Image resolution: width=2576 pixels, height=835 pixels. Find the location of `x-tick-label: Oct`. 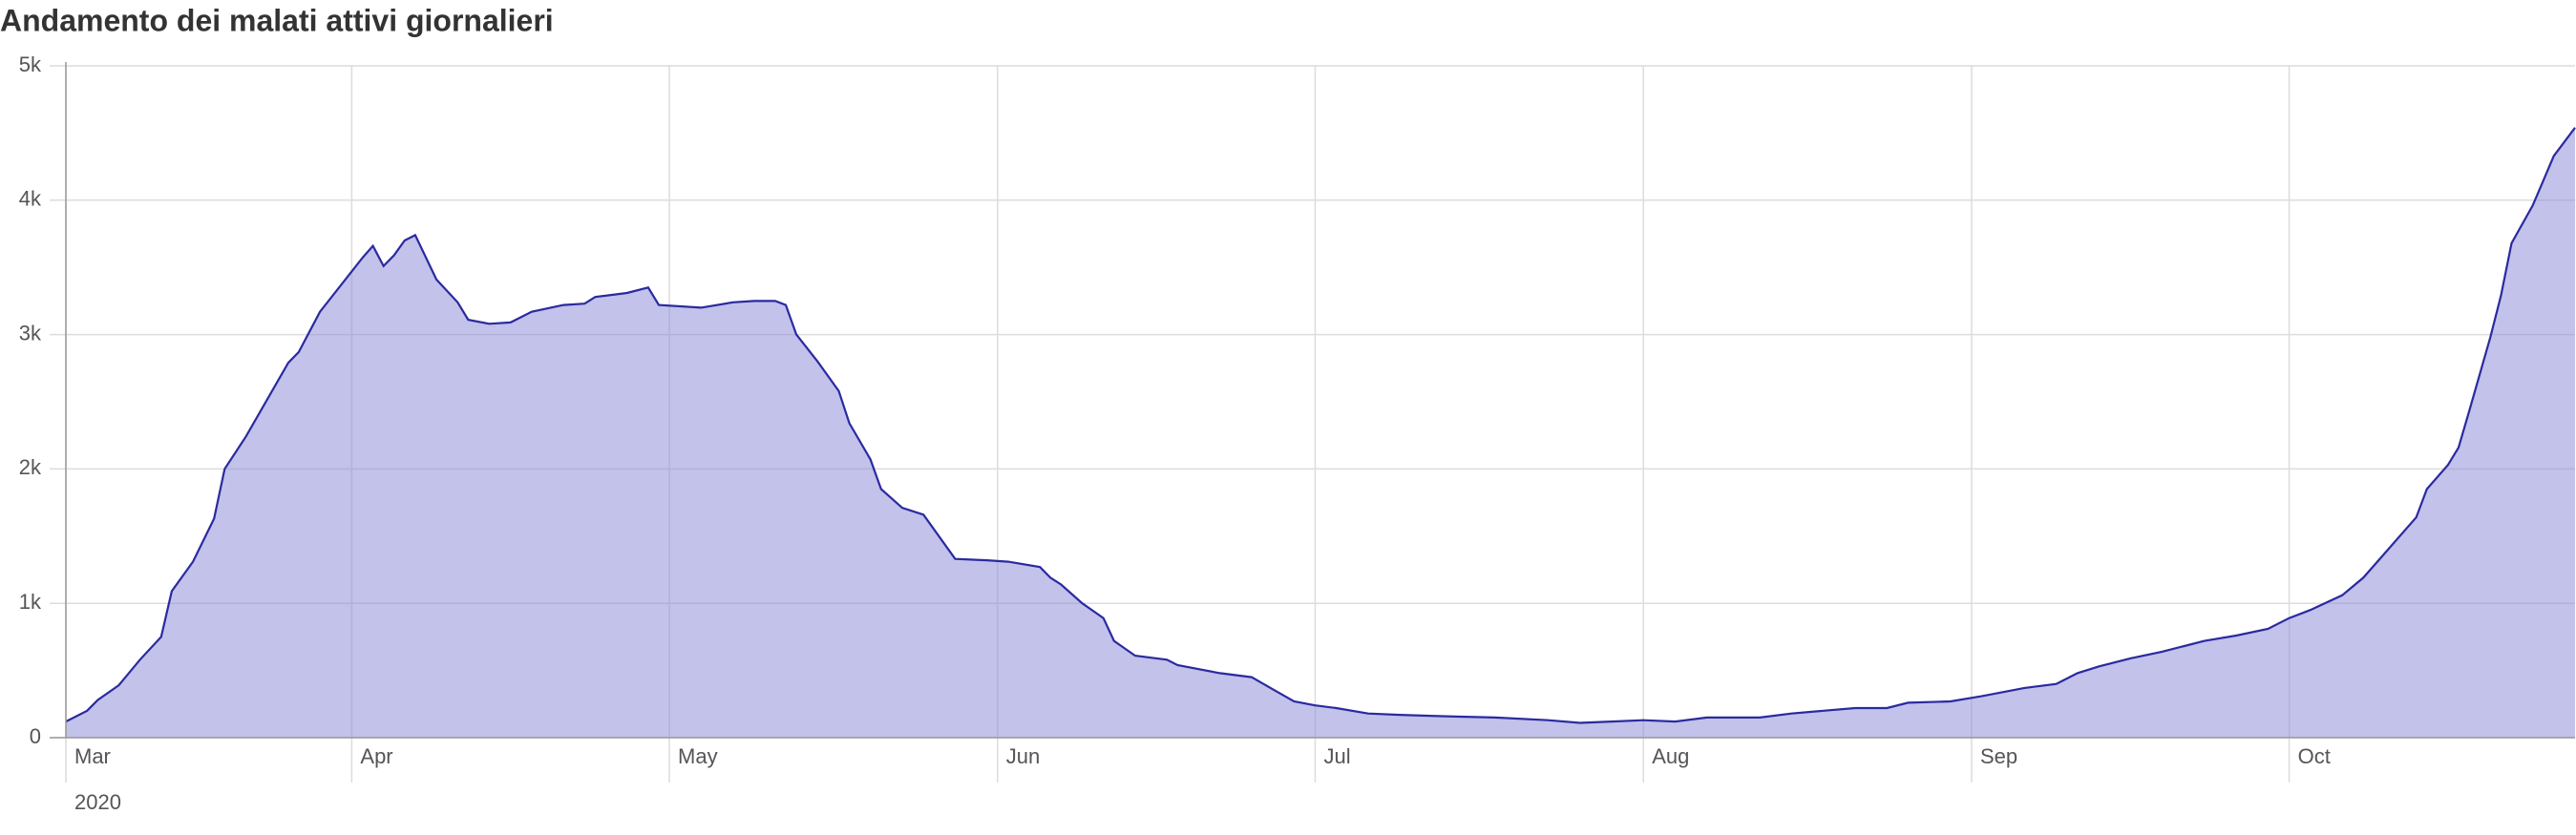

x-tick-label: Oct is located at coordinates (2314, 756).